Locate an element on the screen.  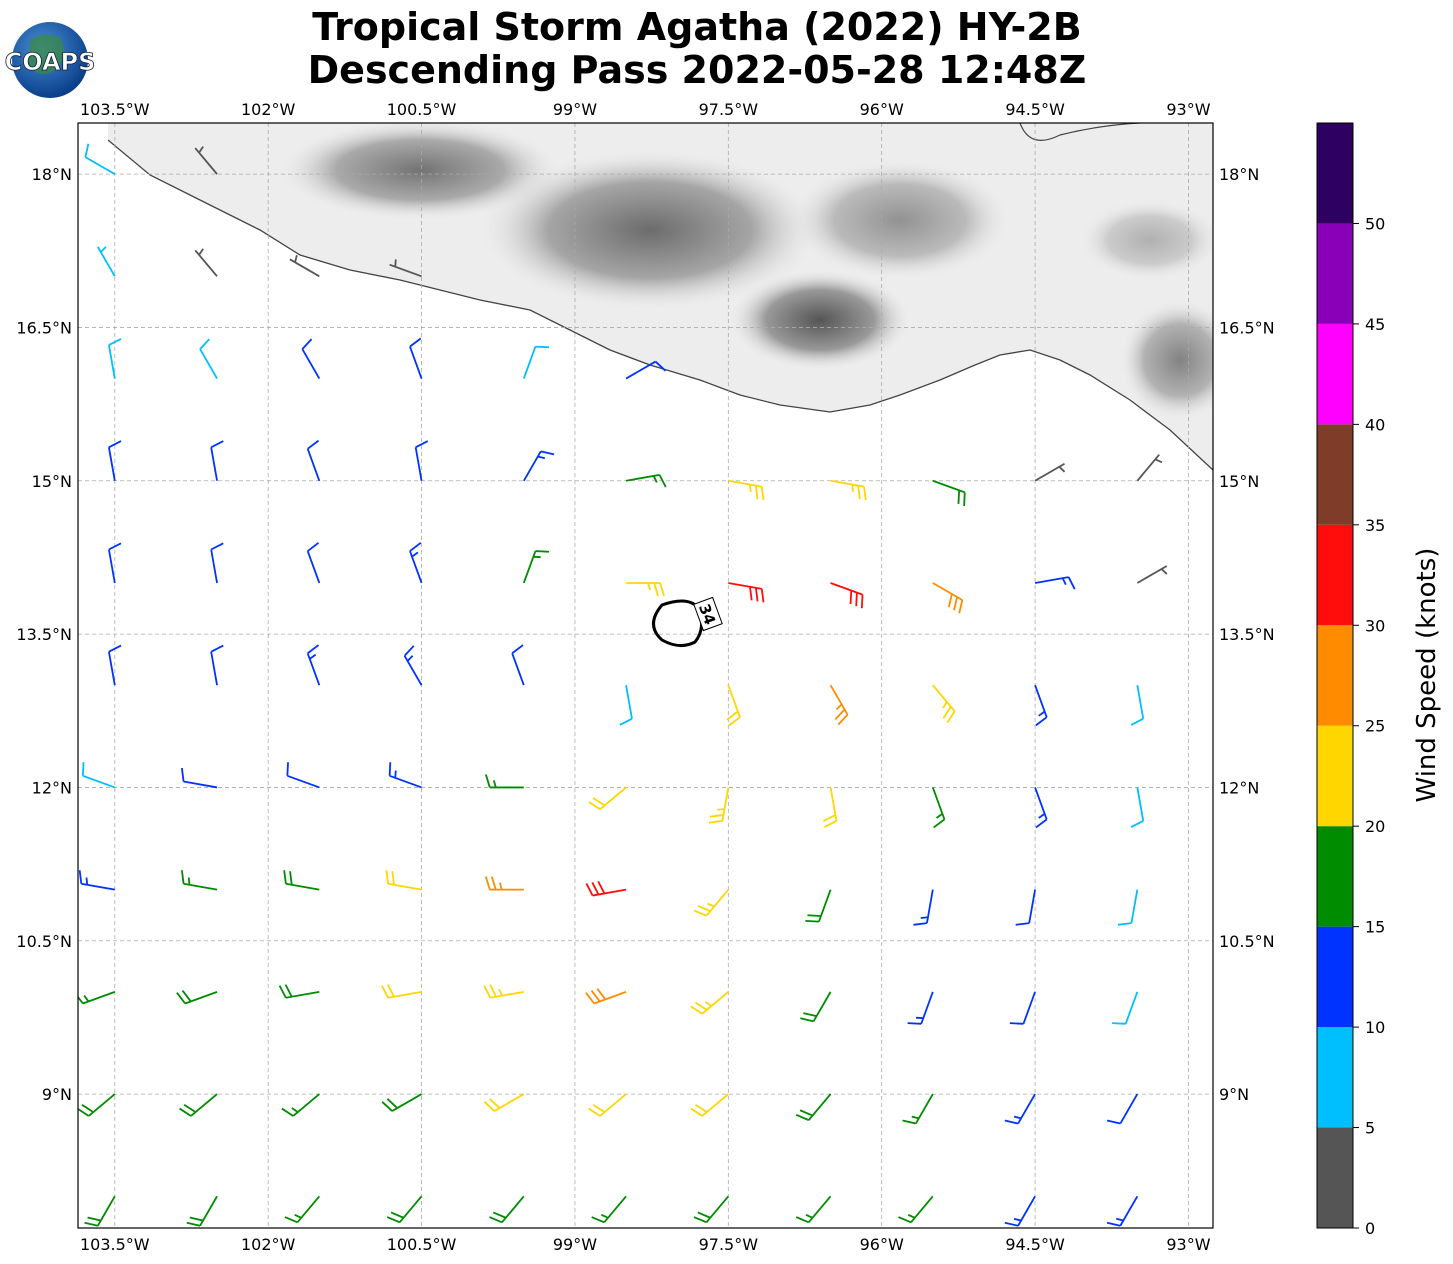
logo-text: COAPS is located at coordinates (50, 62).